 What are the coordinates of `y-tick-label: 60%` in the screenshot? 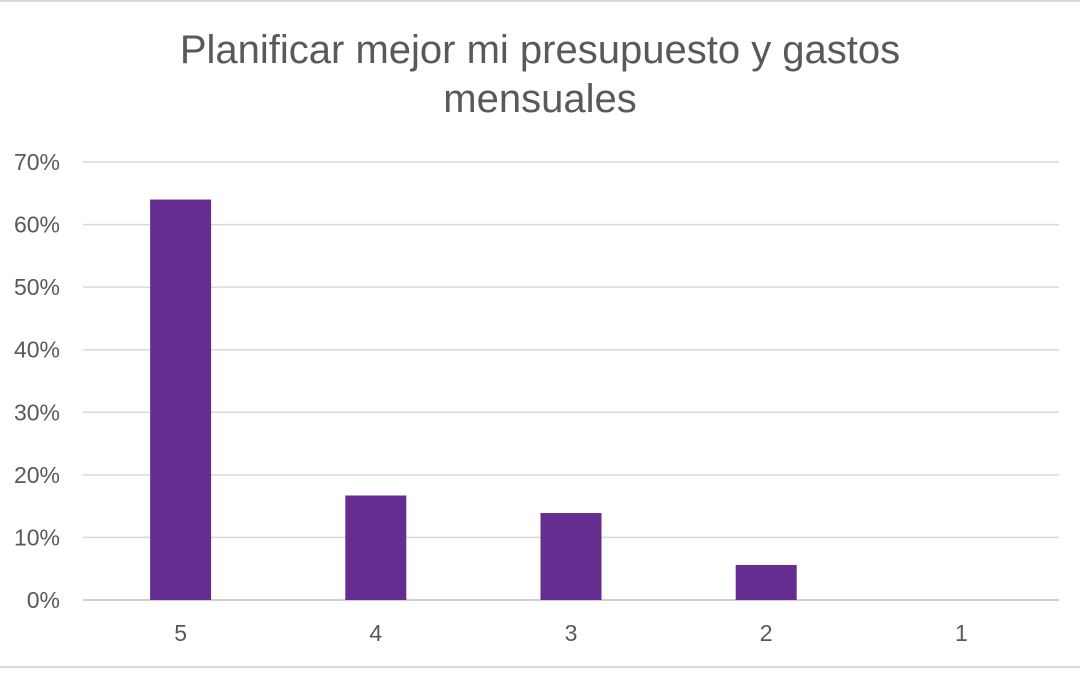 It's located at (37, 225).